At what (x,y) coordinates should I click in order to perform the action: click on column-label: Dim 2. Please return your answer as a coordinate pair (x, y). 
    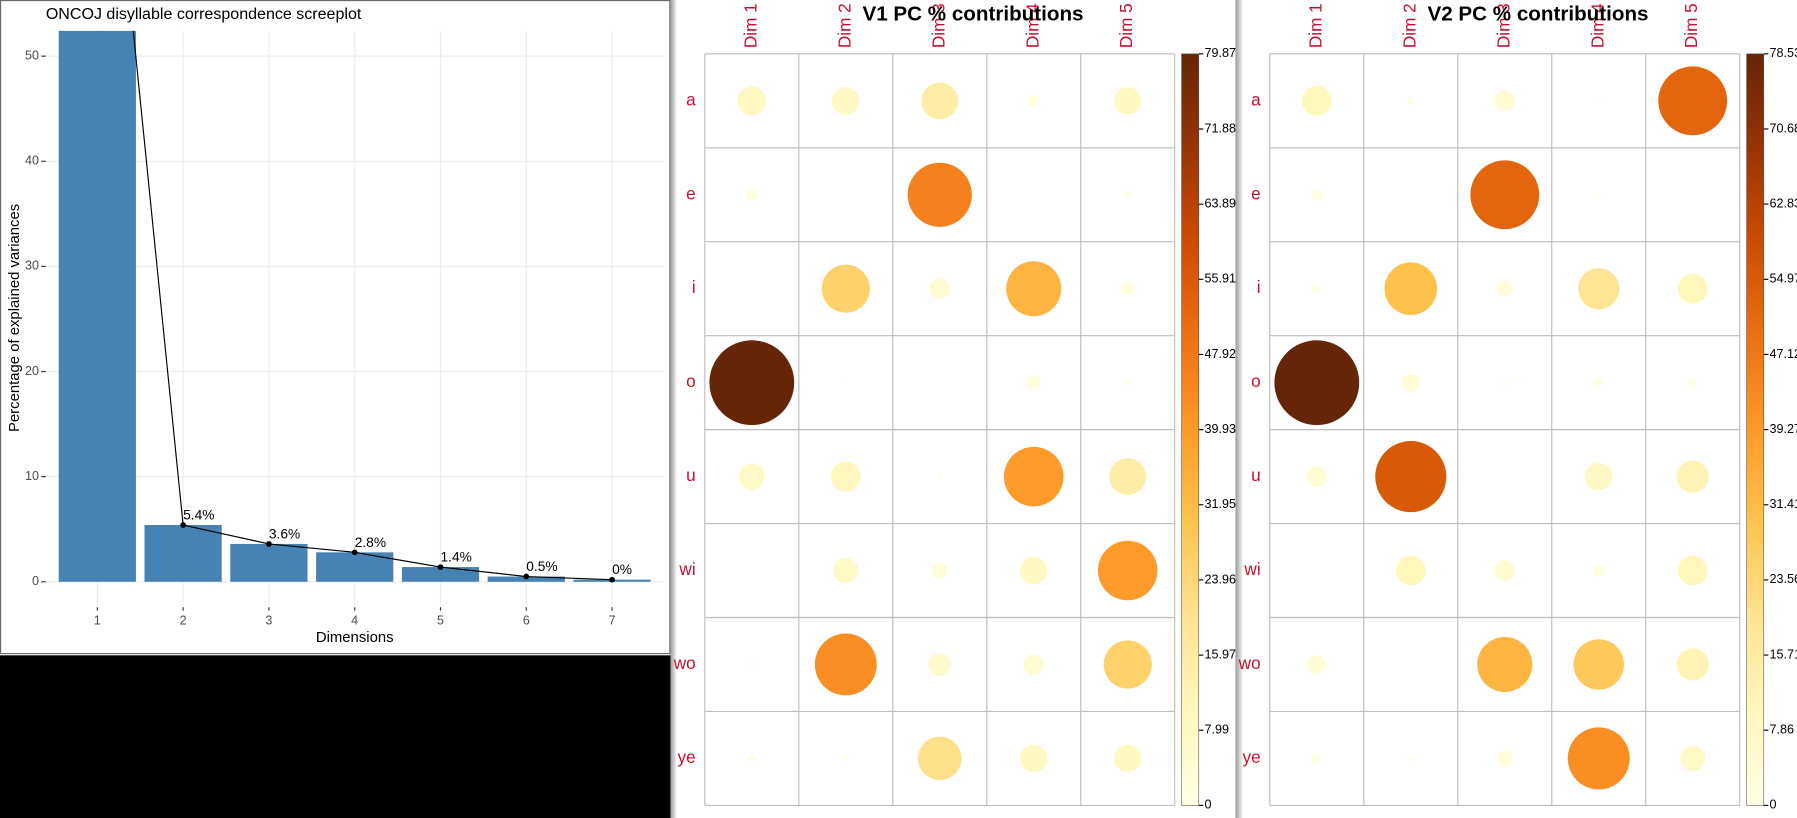
    Looking at the image, I should click on (1409, 25).